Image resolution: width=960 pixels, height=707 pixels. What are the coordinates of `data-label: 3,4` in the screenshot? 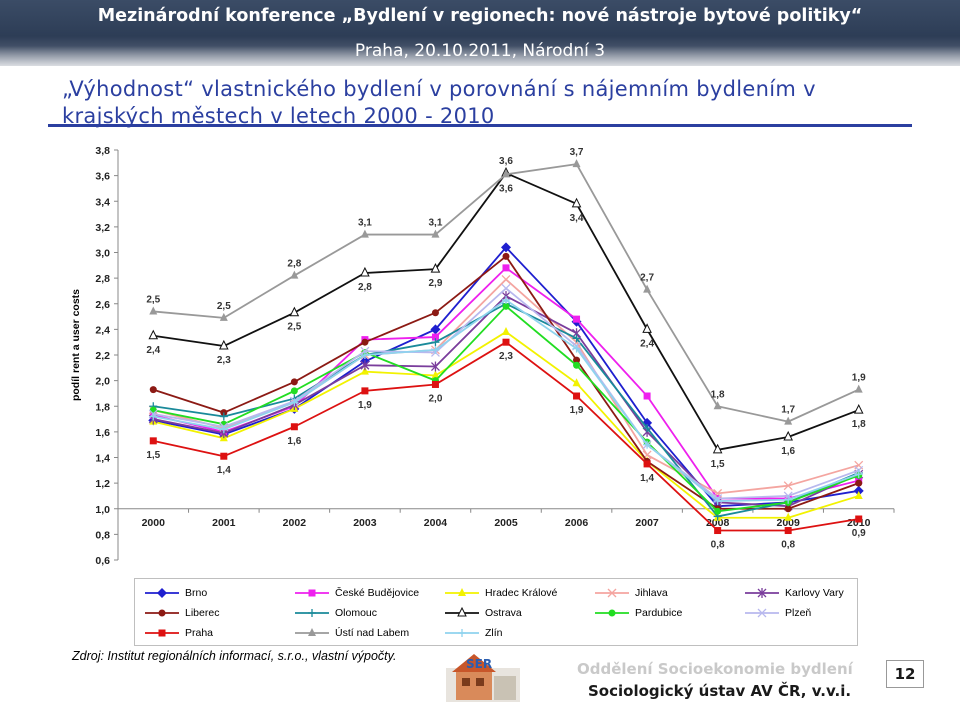 It's located at (577, 218).